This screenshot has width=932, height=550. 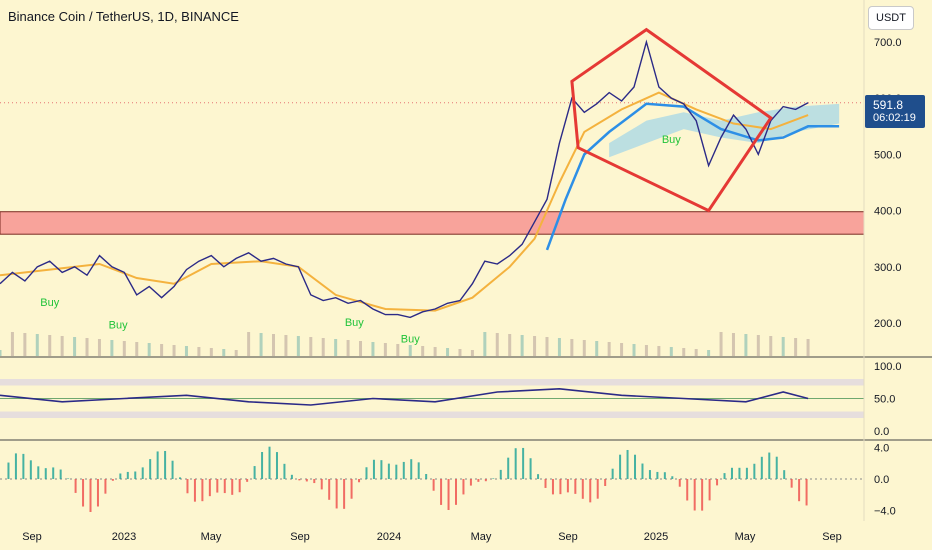 I want to click on currency-selector: USDT, so click(x=891, y=18).